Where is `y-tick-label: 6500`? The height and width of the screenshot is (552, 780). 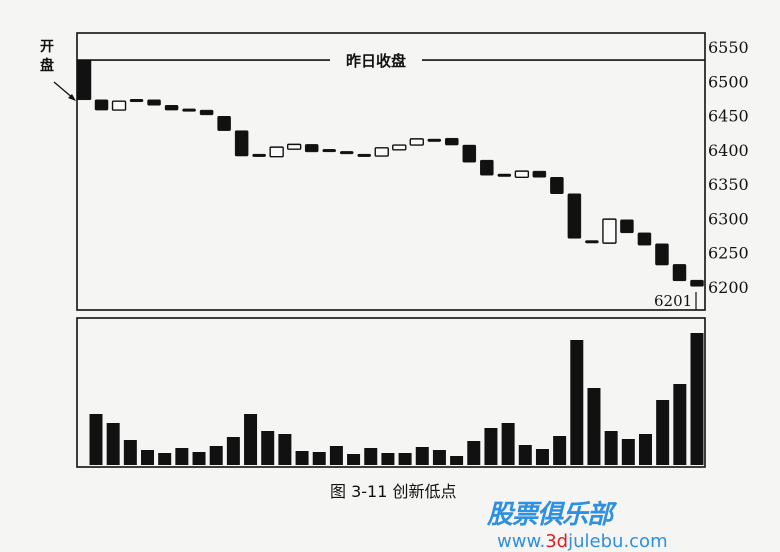
y-tick-label: 6500 is located at coordinates (728, 81).